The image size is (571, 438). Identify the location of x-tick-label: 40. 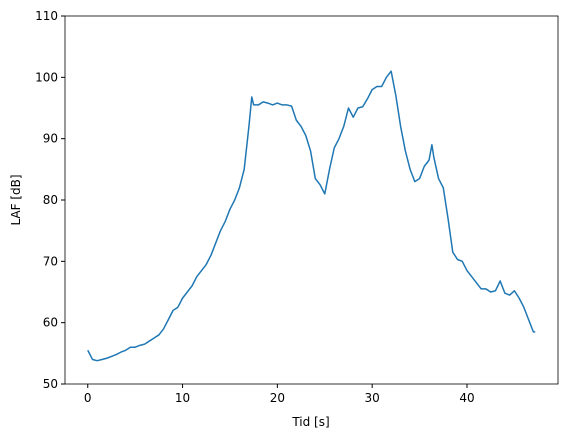
(466, 398).